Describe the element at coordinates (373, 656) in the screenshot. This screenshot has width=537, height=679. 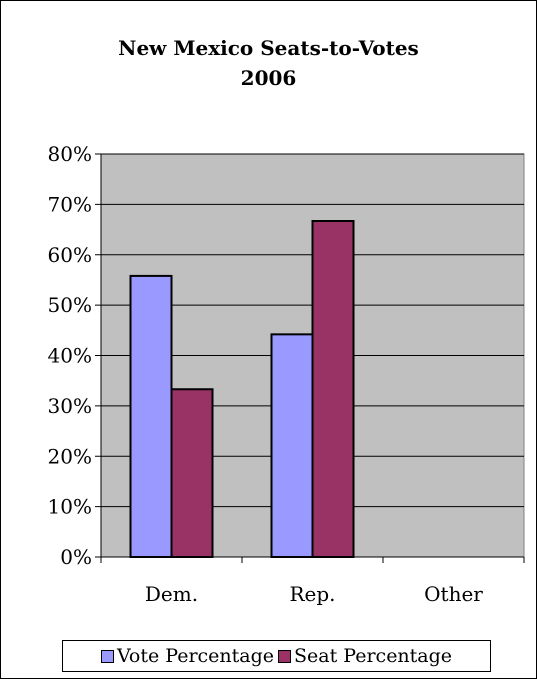
I see `legend-label-seat: Seat Percentage` at that location.